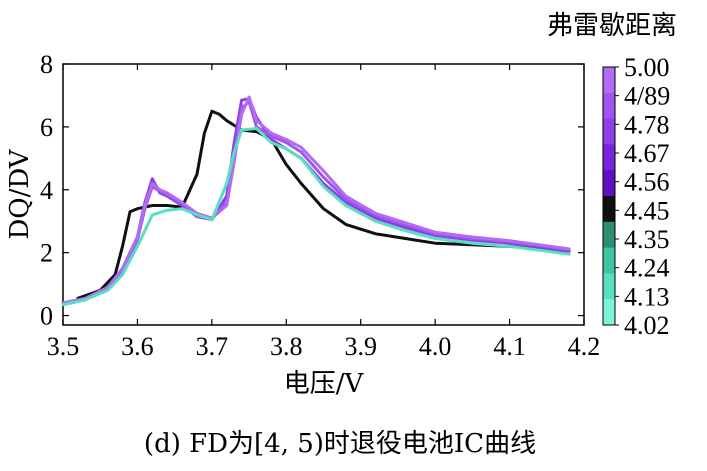  I want to click on figure-caption: (d) FD为[4, 5)时退役电池IC曲线, so click(340, 444).